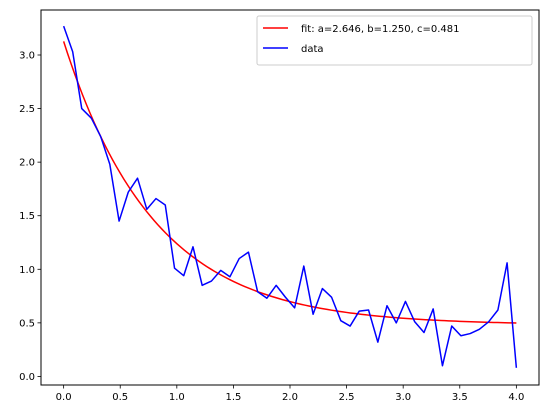  I want to click on x-tick-label: 4.0, so click(516, 397).